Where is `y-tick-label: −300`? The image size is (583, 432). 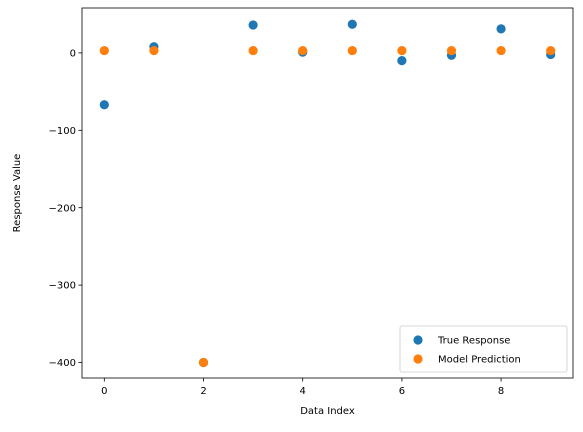
y-tick-label: −300 is located at coordinates (62, 286).